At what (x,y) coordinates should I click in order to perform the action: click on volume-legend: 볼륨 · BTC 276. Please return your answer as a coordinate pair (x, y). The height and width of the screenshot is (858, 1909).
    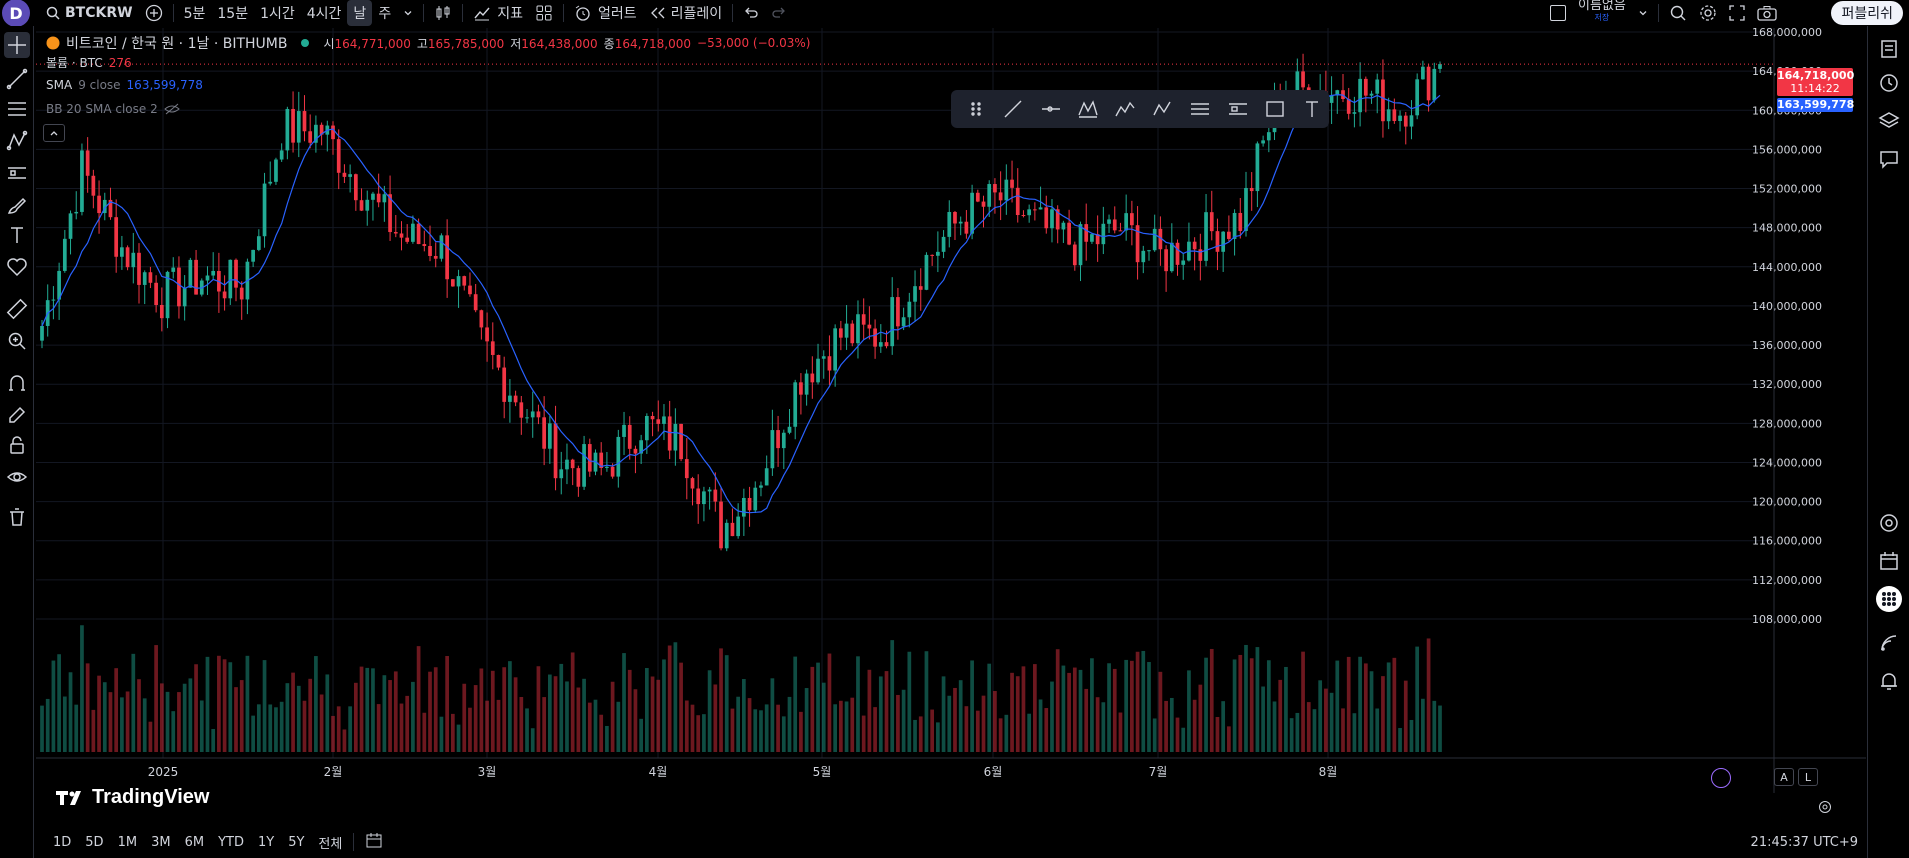
    Looking at the image, I should click on (89, 62).